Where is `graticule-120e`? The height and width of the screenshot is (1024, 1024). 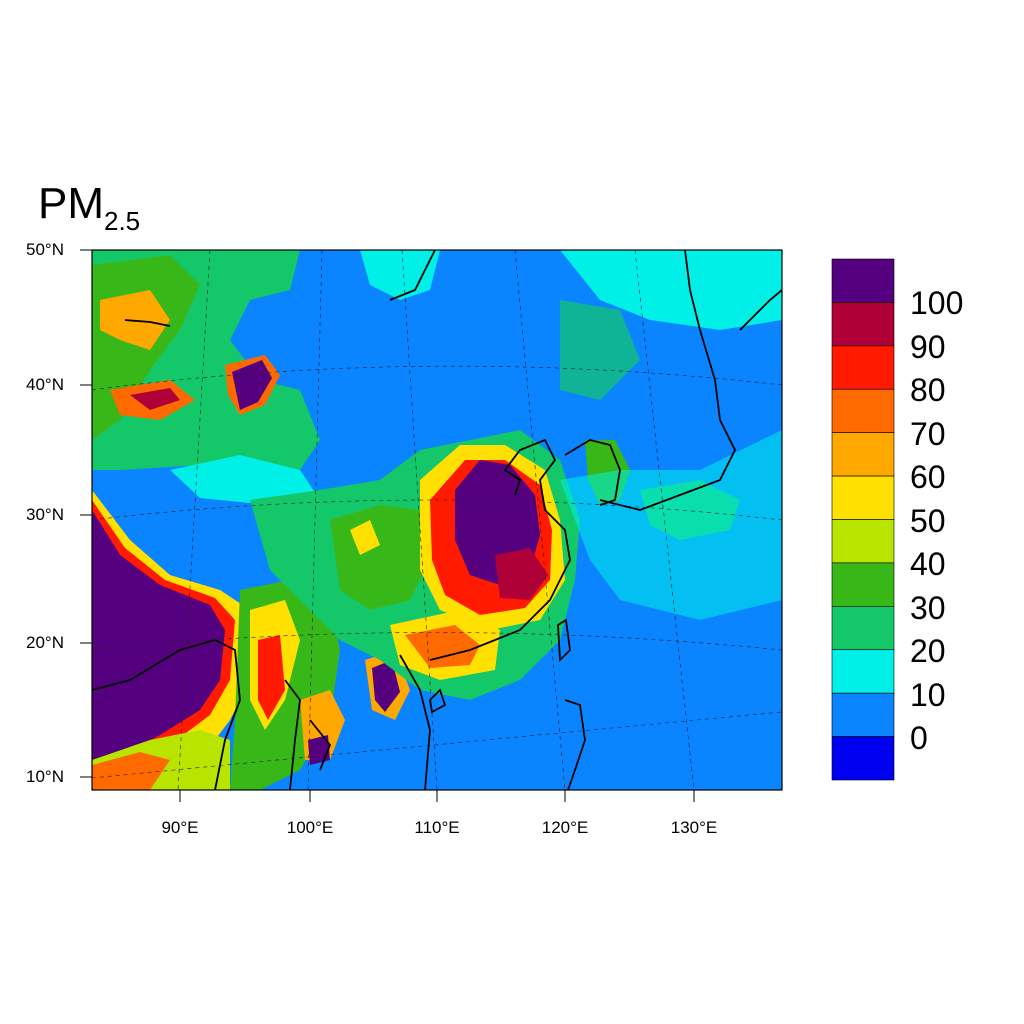
graticule-120e is located at coordinates (540, 520).